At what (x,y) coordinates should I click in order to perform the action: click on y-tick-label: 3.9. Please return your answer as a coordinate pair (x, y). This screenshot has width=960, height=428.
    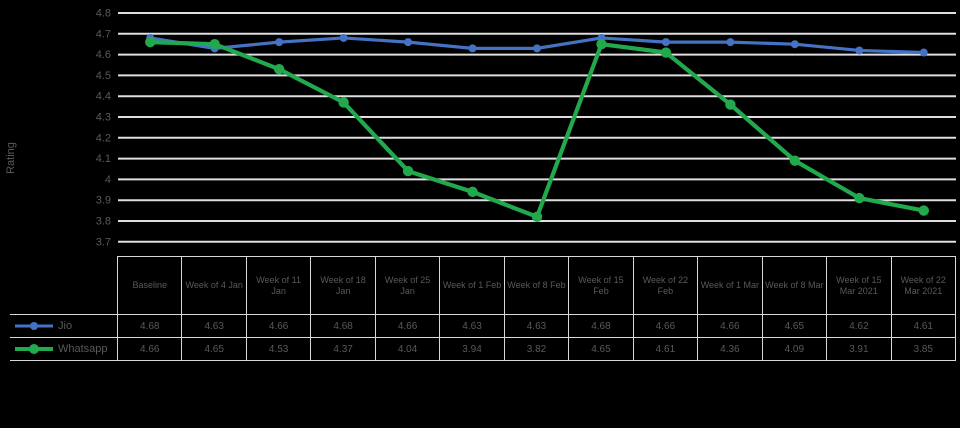
    Looking at the image, I should click on (103, 201).